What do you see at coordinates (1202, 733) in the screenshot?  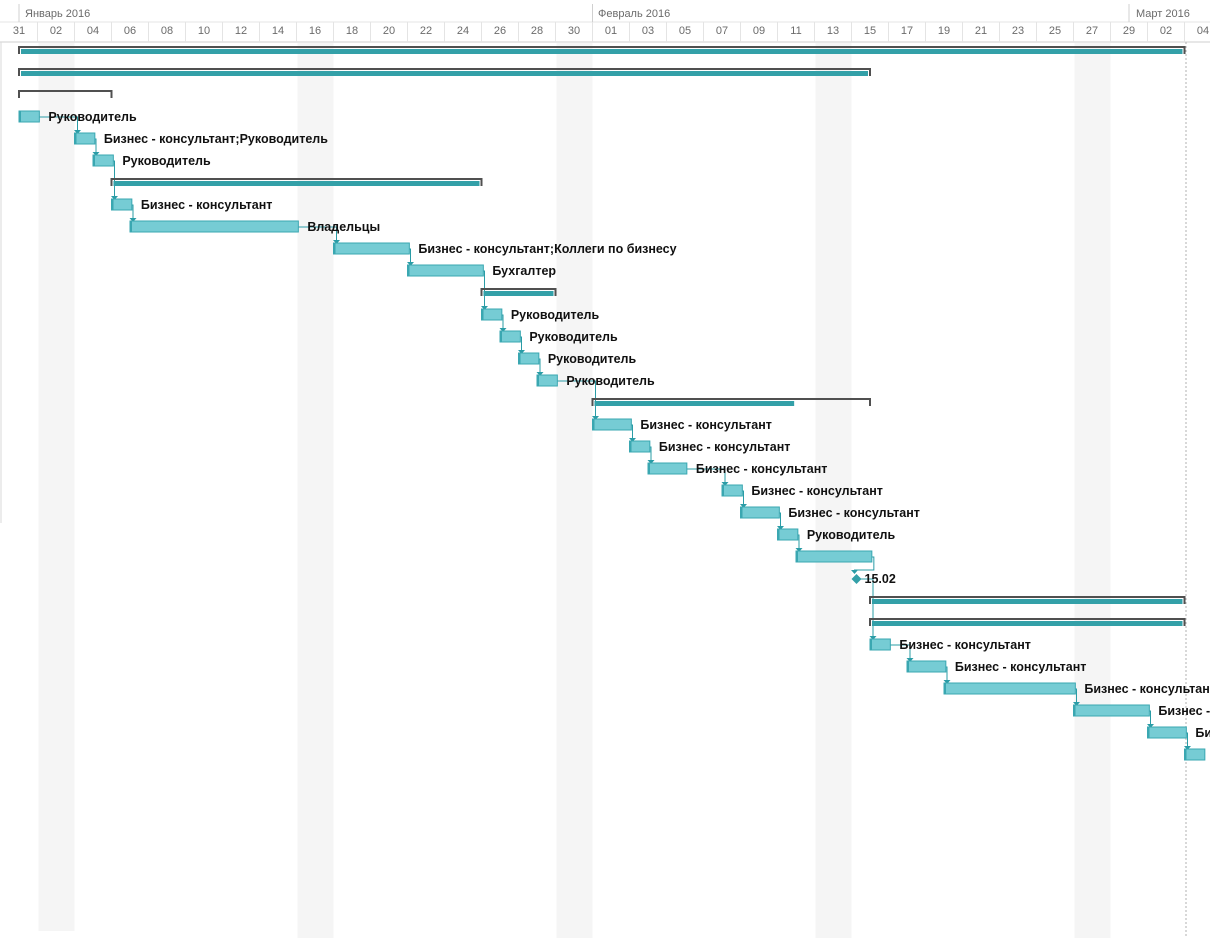 I see `task-resource-label: Бизне` at bounding box center [1202, 733].